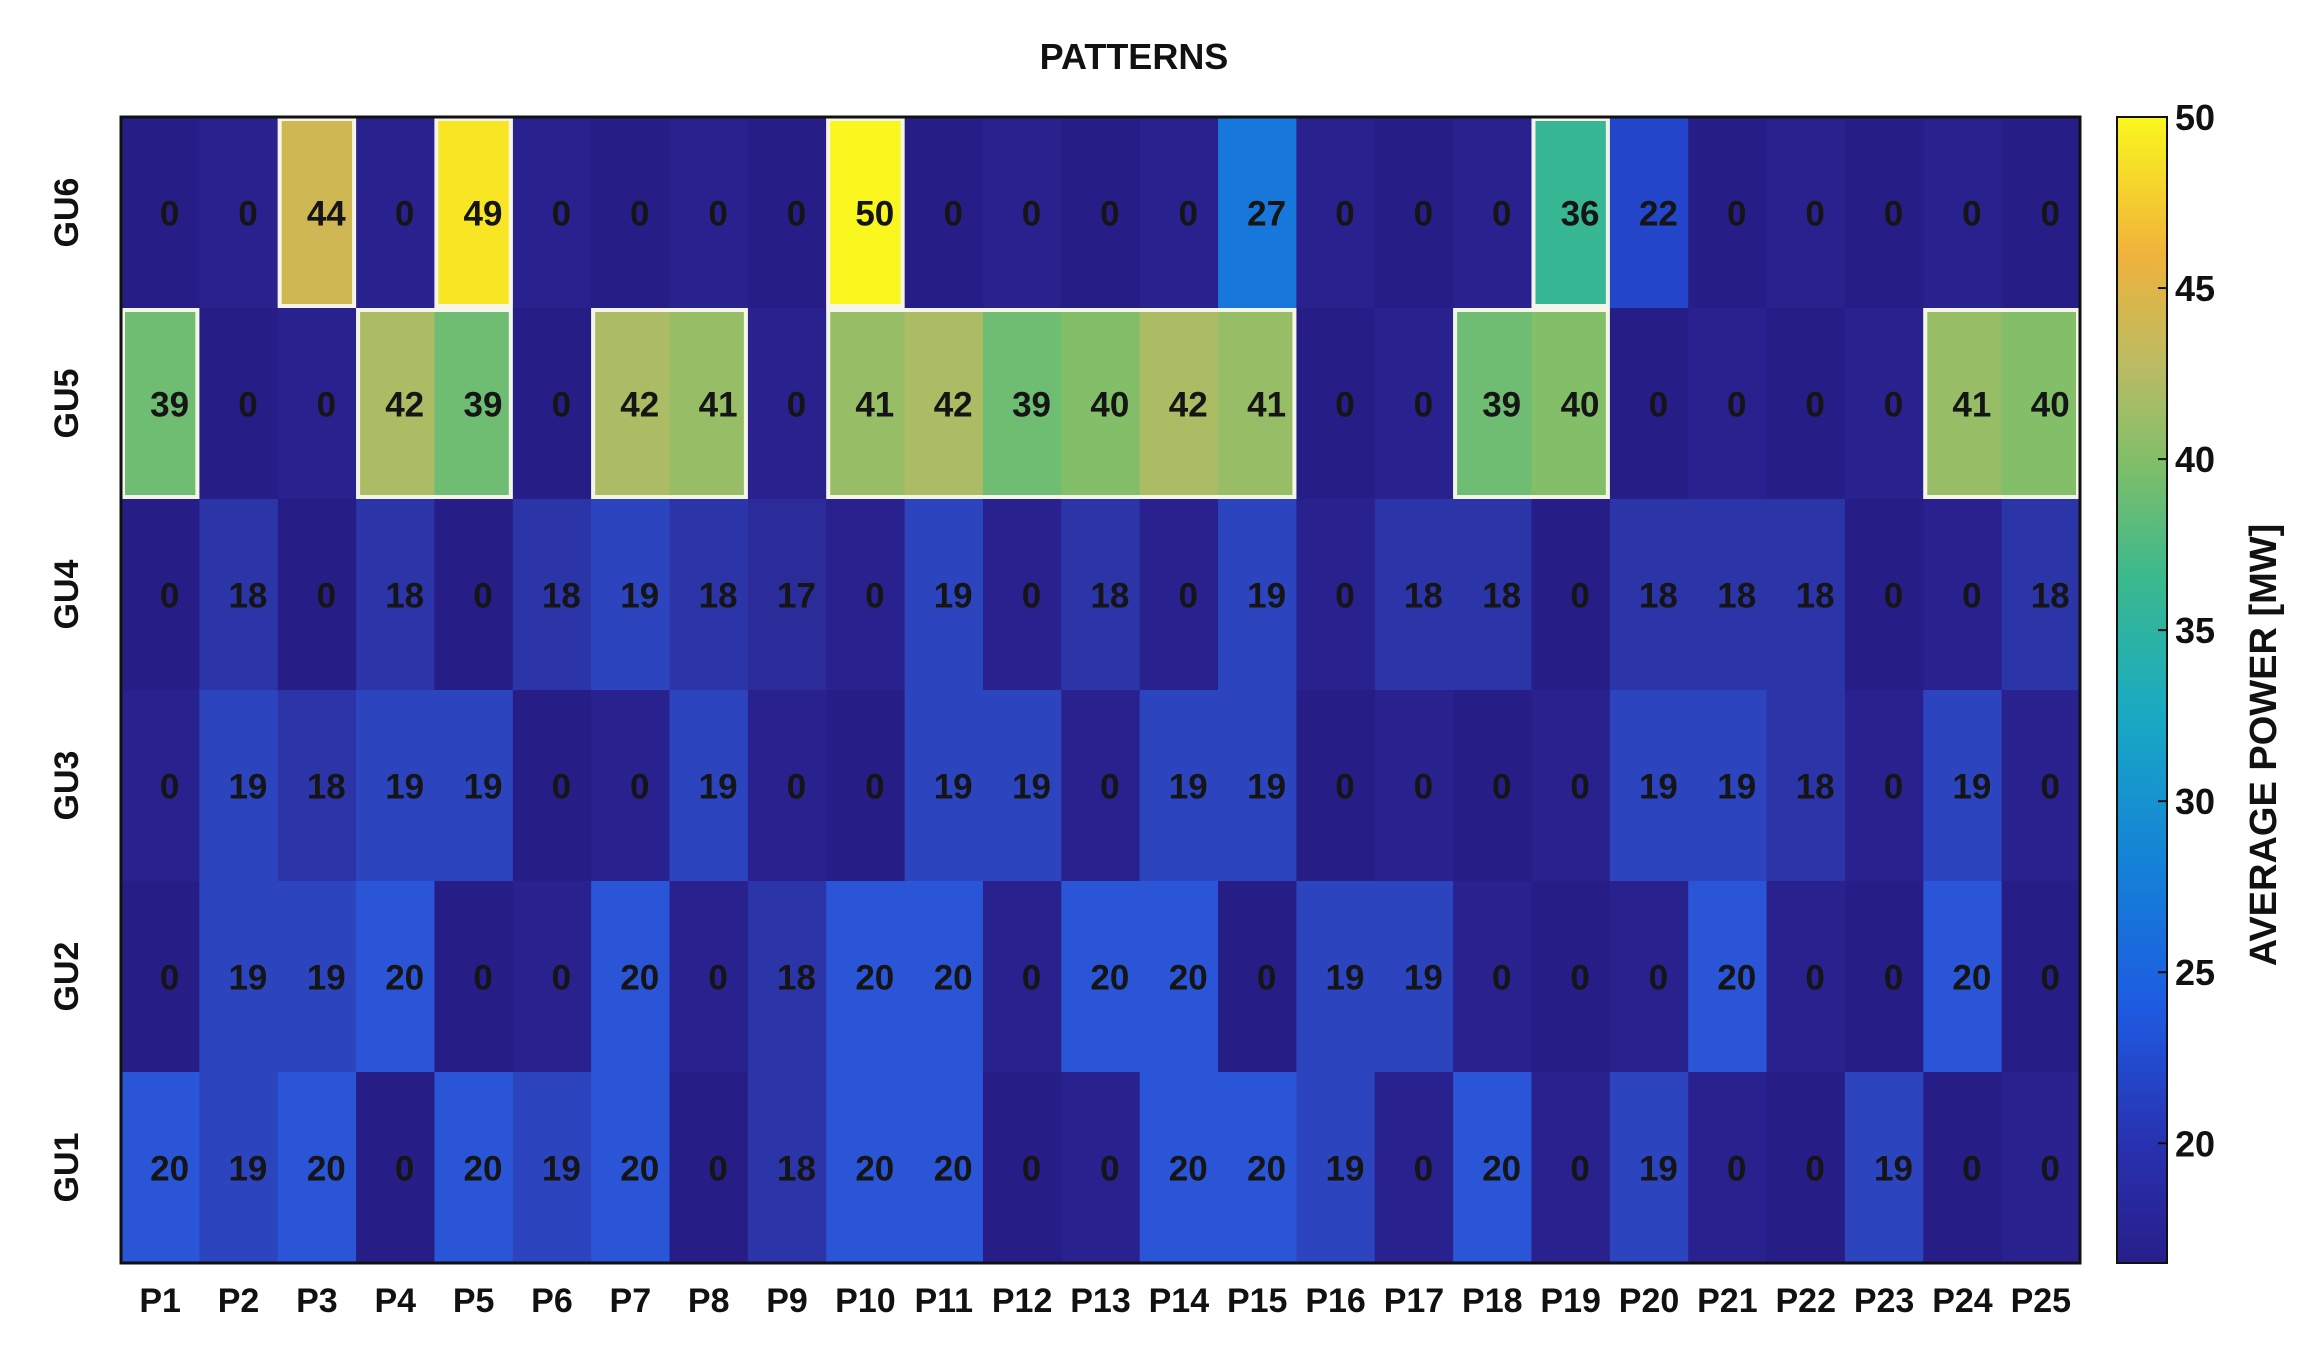 The width and height of the screenshot is (2318, 1351). I want to click on heatmap-cell-GU6-P13, so click(1101, 213).